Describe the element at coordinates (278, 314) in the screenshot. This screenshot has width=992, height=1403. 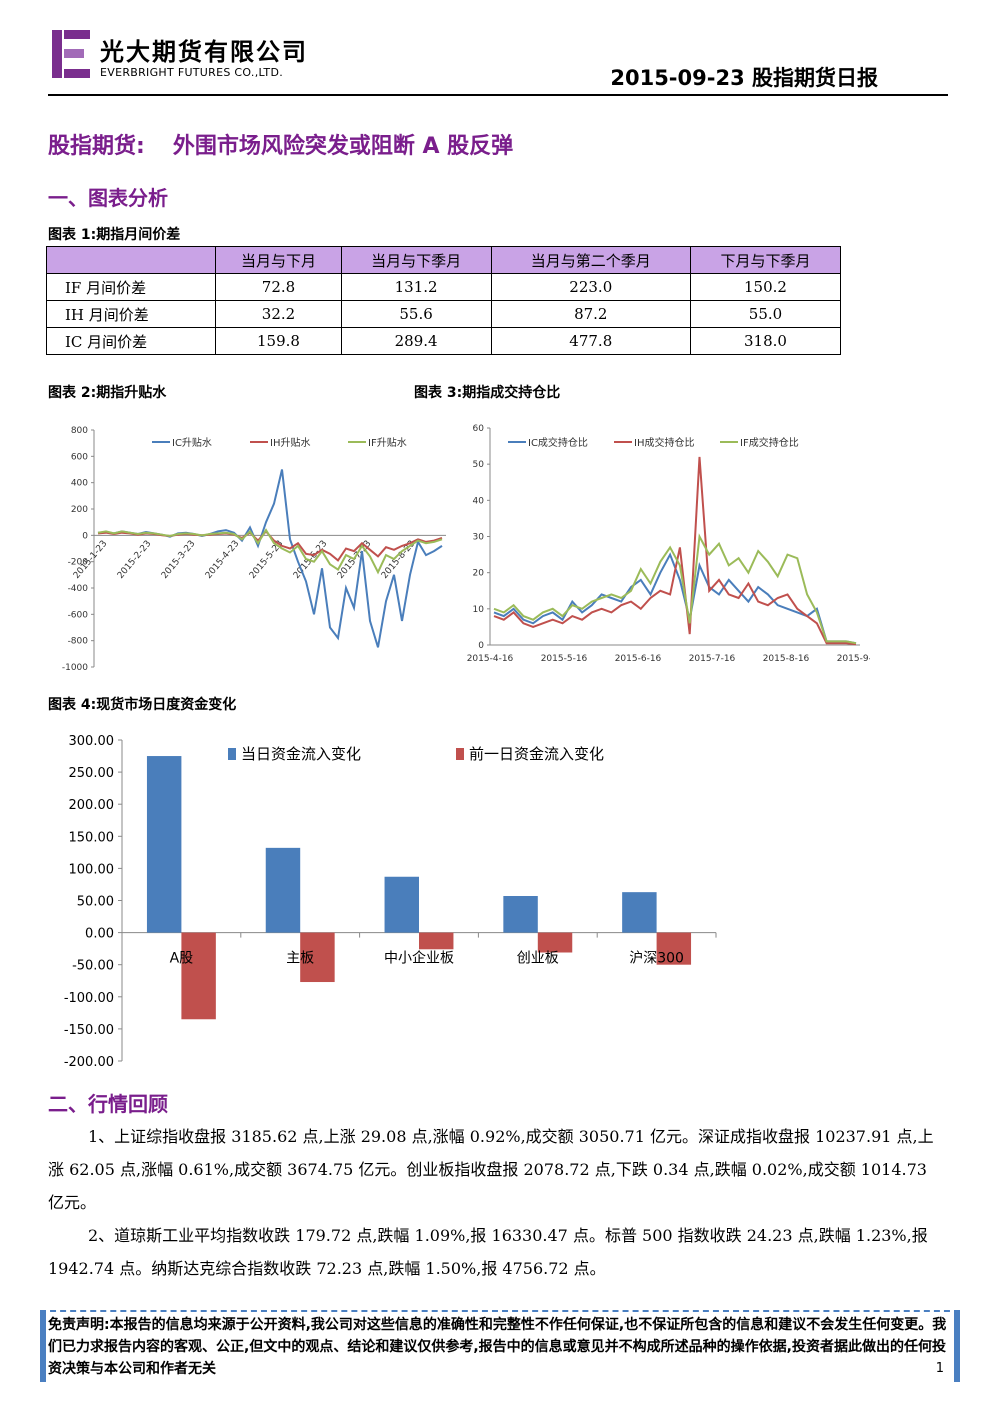
I see `table-cell: 32.2` at that location.